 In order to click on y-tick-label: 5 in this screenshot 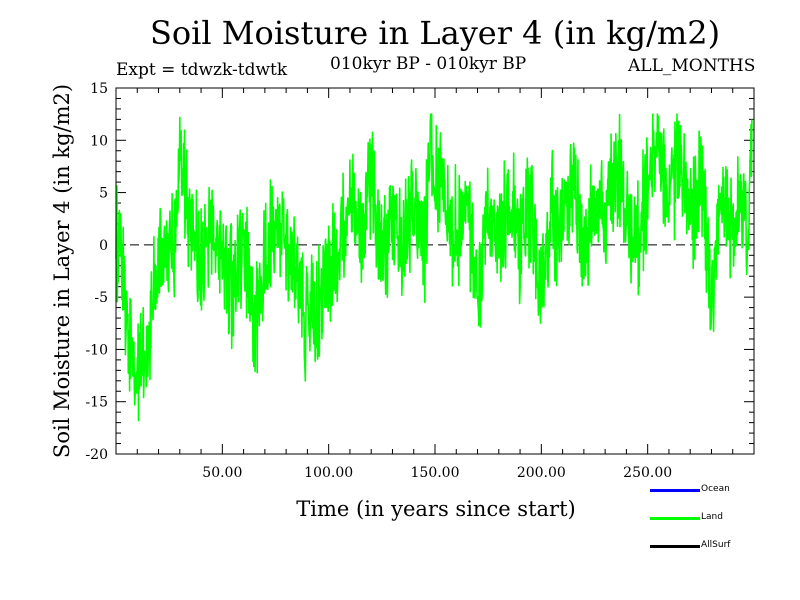, I will do `click(103, 194)`.